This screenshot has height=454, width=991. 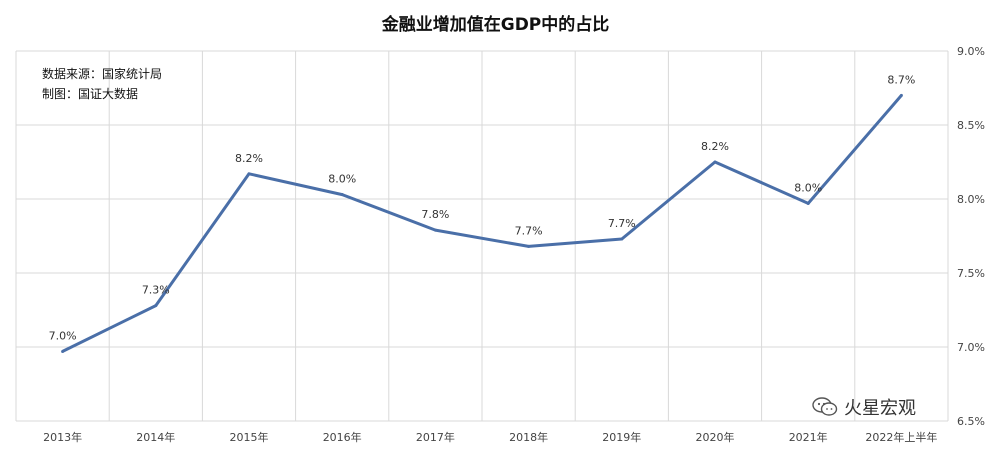 I want to click on chart-title: 金融业增加值在GDP中的占比, so click(x=495, y=25).